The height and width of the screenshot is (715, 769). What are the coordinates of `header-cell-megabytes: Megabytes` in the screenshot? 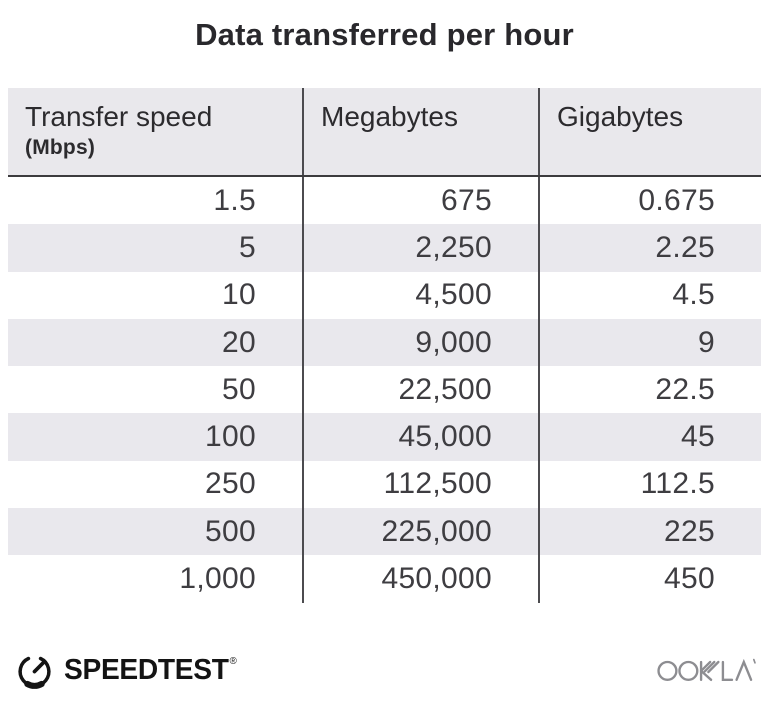 It's located at (420, 131).